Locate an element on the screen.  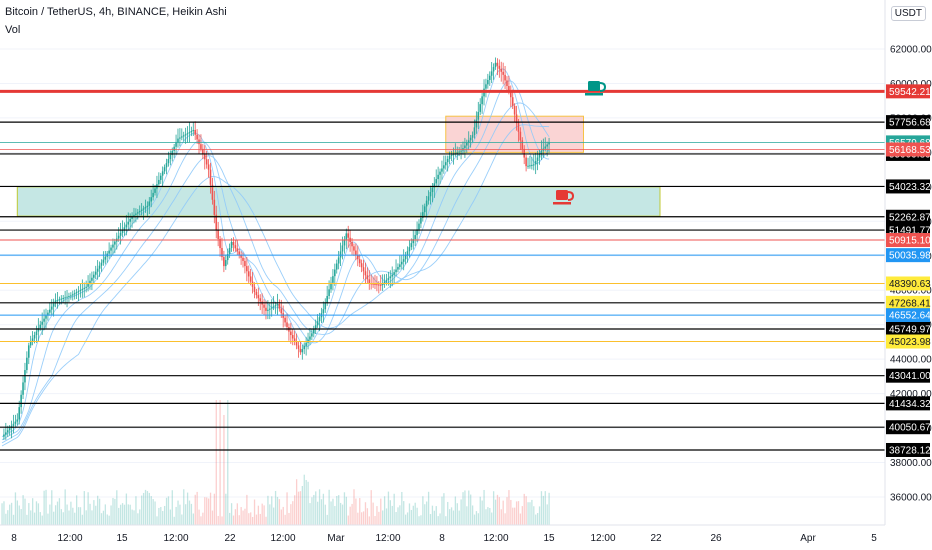
time-tick-label: 22 is located at coordinates (230, 538).